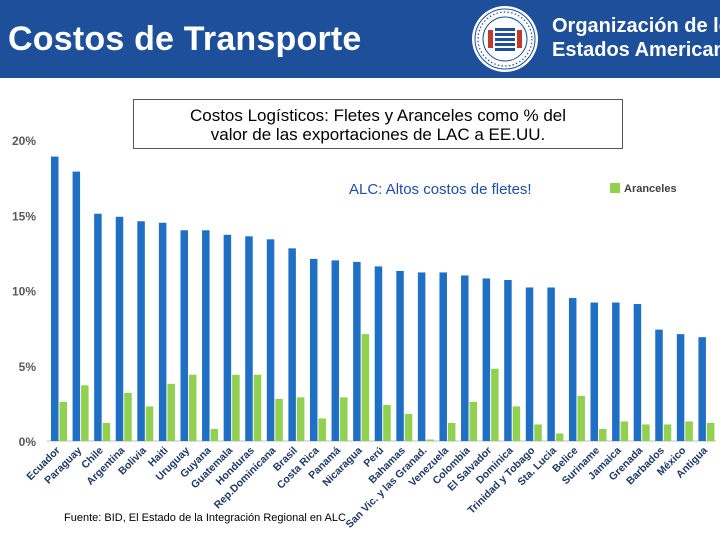  I want to click on page-title: Costos de Transporte, so click(185, 39).